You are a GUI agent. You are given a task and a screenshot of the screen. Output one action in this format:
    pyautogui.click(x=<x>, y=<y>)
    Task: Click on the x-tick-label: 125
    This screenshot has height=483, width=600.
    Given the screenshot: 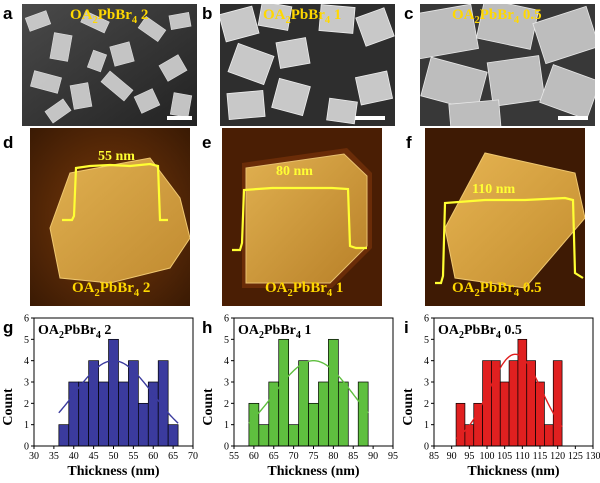 What is the action you would take?
    pyautogui.click(x=575, y=456)
    